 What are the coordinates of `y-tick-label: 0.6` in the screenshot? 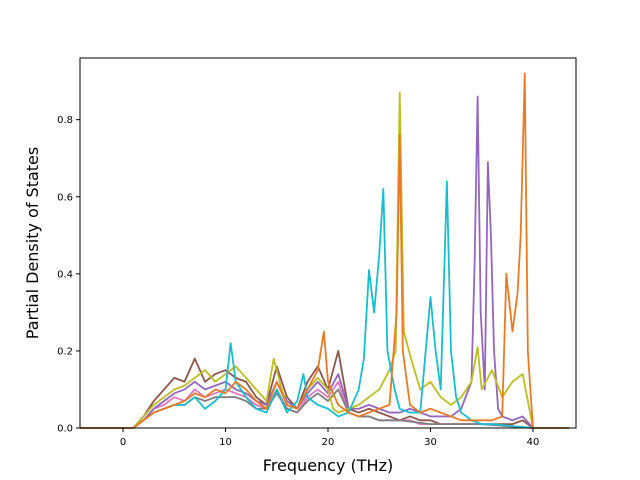 It's located at (65, 197).